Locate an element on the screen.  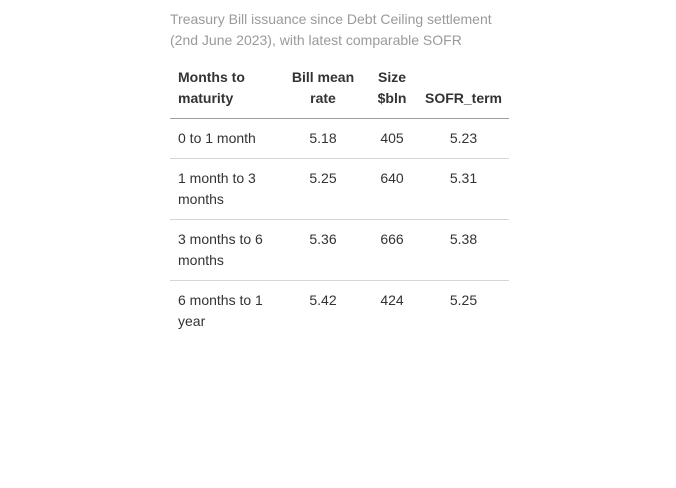
header-maturity: Months to maturity is located at coordinates (225, 93).